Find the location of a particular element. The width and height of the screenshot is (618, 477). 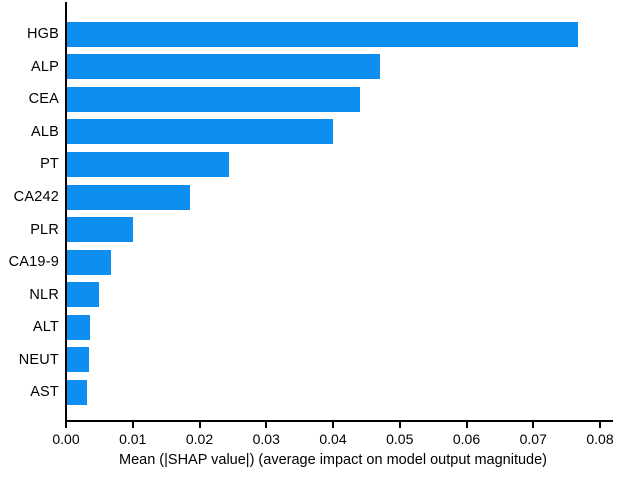

bar-row-neut: NEUT is located at coordinates (309, 359).